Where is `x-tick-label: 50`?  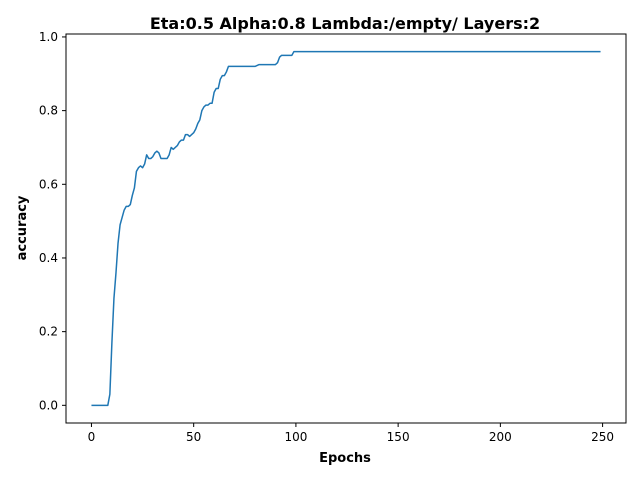
x-tick-label: 50 is located at coordinates (193, 437).